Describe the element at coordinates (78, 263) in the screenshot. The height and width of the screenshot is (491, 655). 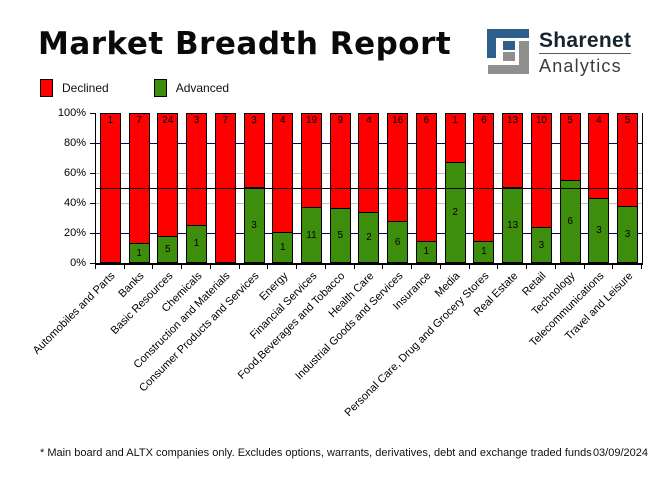
I see `y-tick-label-0: 0%` at that location.